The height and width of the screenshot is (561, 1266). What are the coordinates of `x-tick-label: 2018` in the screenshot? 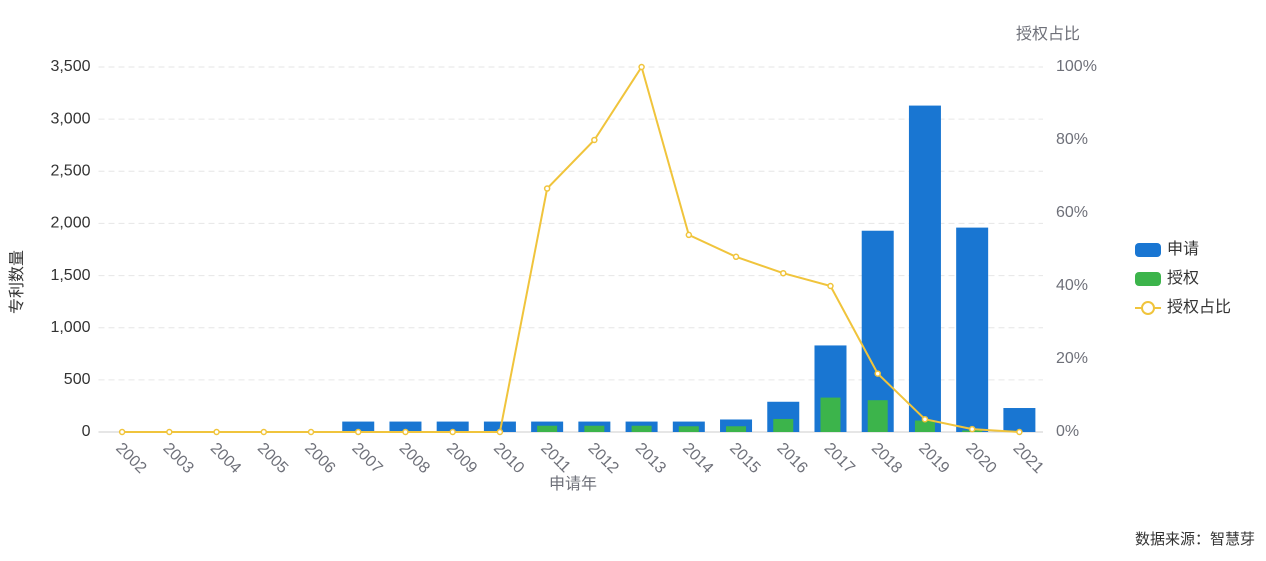 It's located at (886, 458).